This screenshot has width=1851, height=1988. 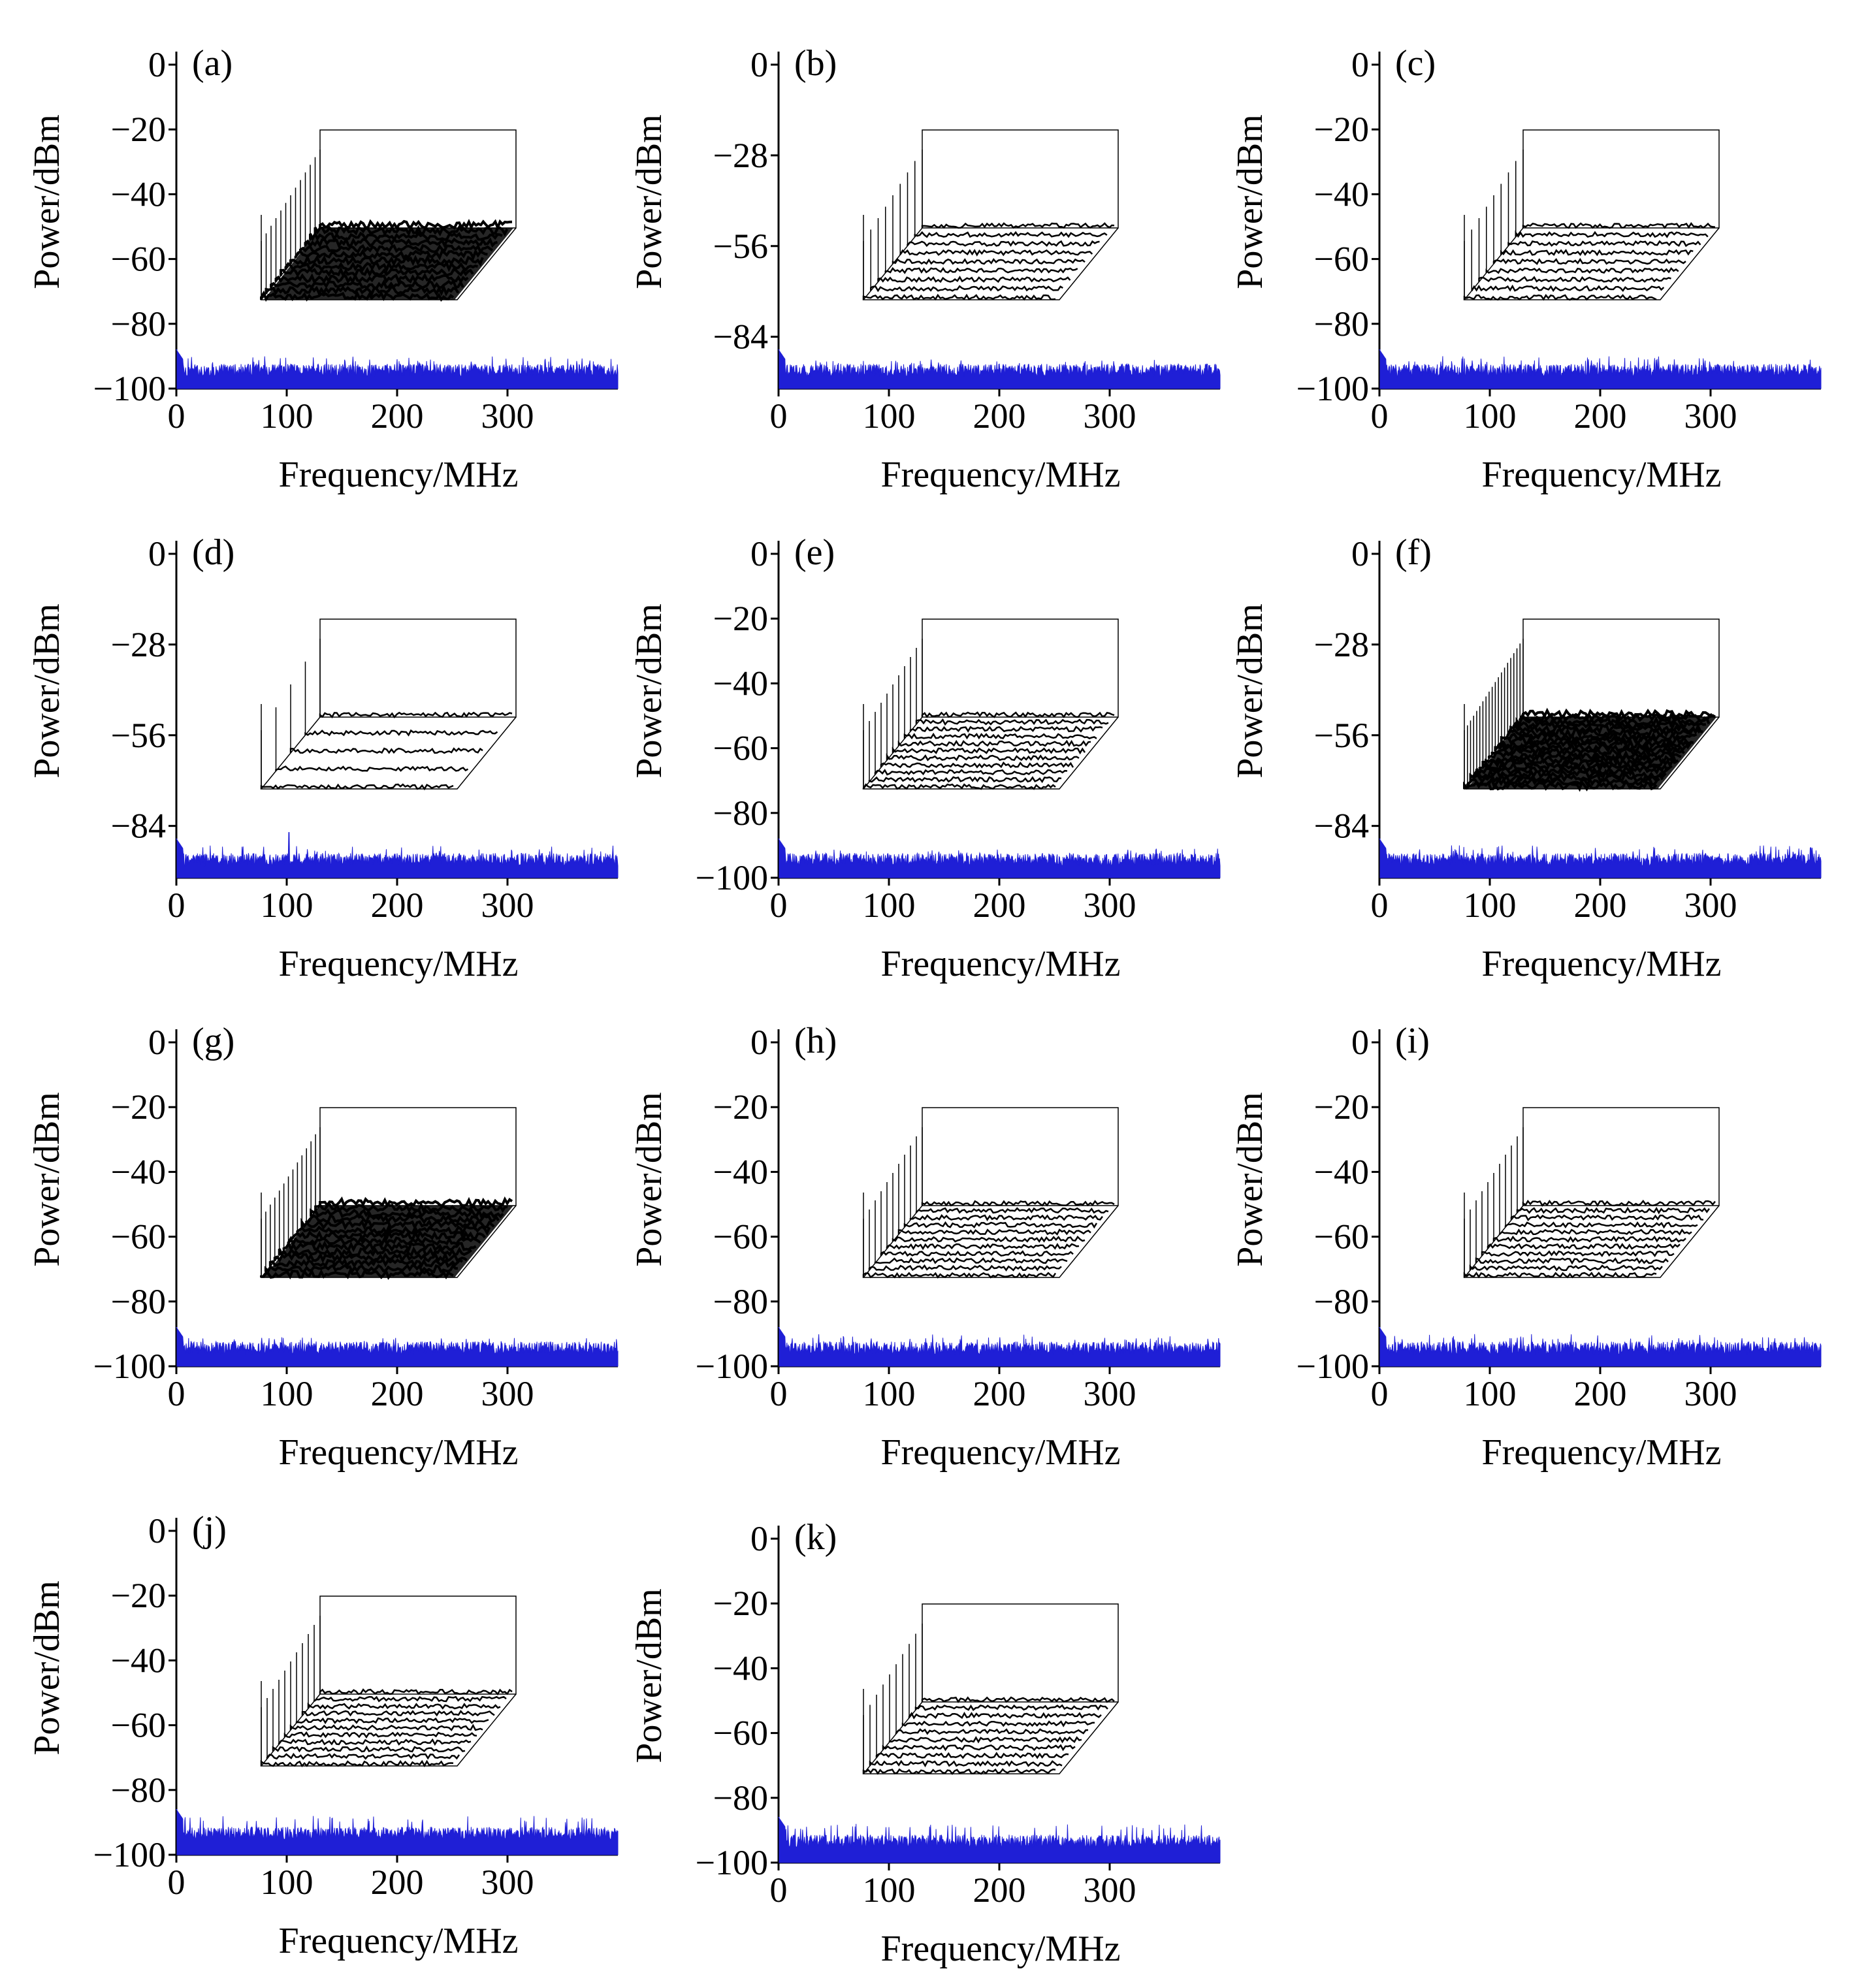 I want to click on panel-label: (c), so click(x=1415, y=63).